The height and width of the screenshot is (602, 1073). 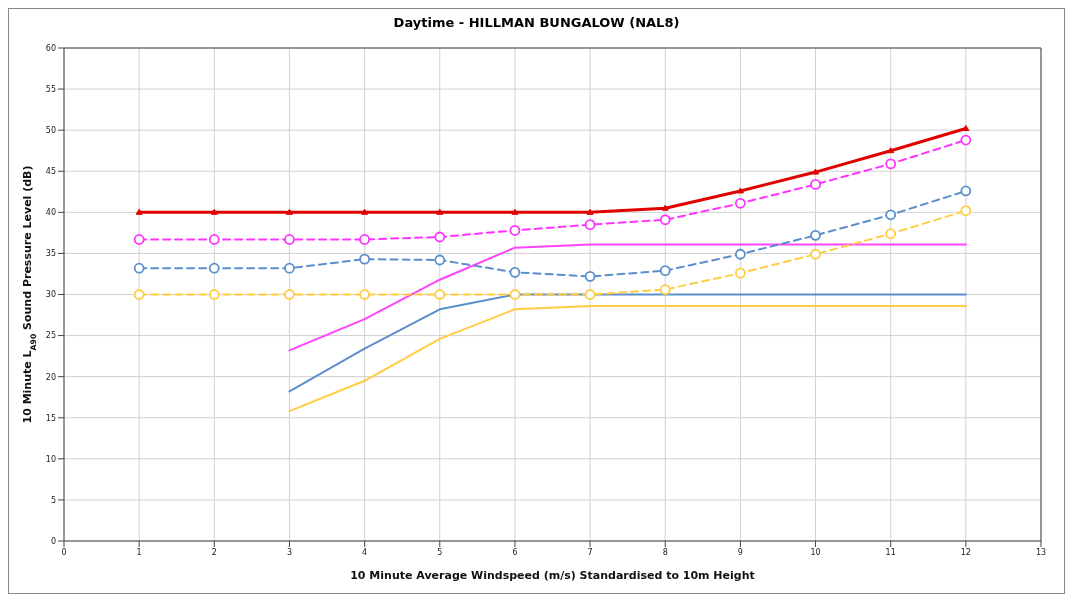 What do you see at coordinates (50, 418) in the screenshot?
I see `y-tick-label: 15` at bounding box center [50, 418].